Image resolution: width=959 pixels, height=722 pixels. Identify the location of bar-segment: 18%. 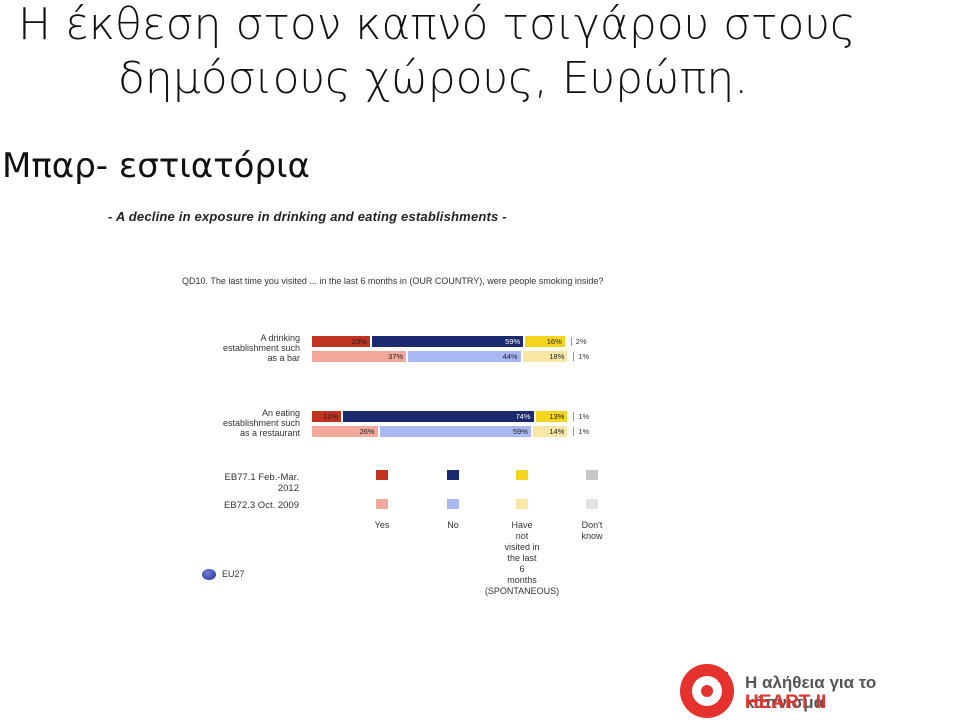
(545, 356).